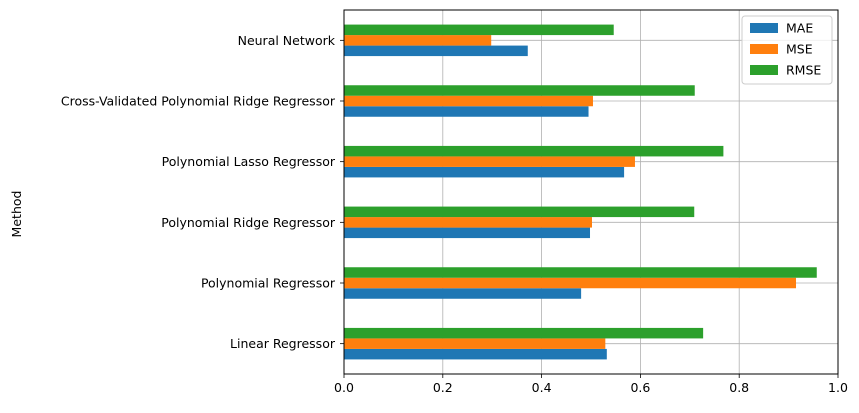 This screenshot has height=413, width=859. Describe the element at coordinates (803, 70) in the screenshot. I see `legend-label-rmse: RMSE` at that location.